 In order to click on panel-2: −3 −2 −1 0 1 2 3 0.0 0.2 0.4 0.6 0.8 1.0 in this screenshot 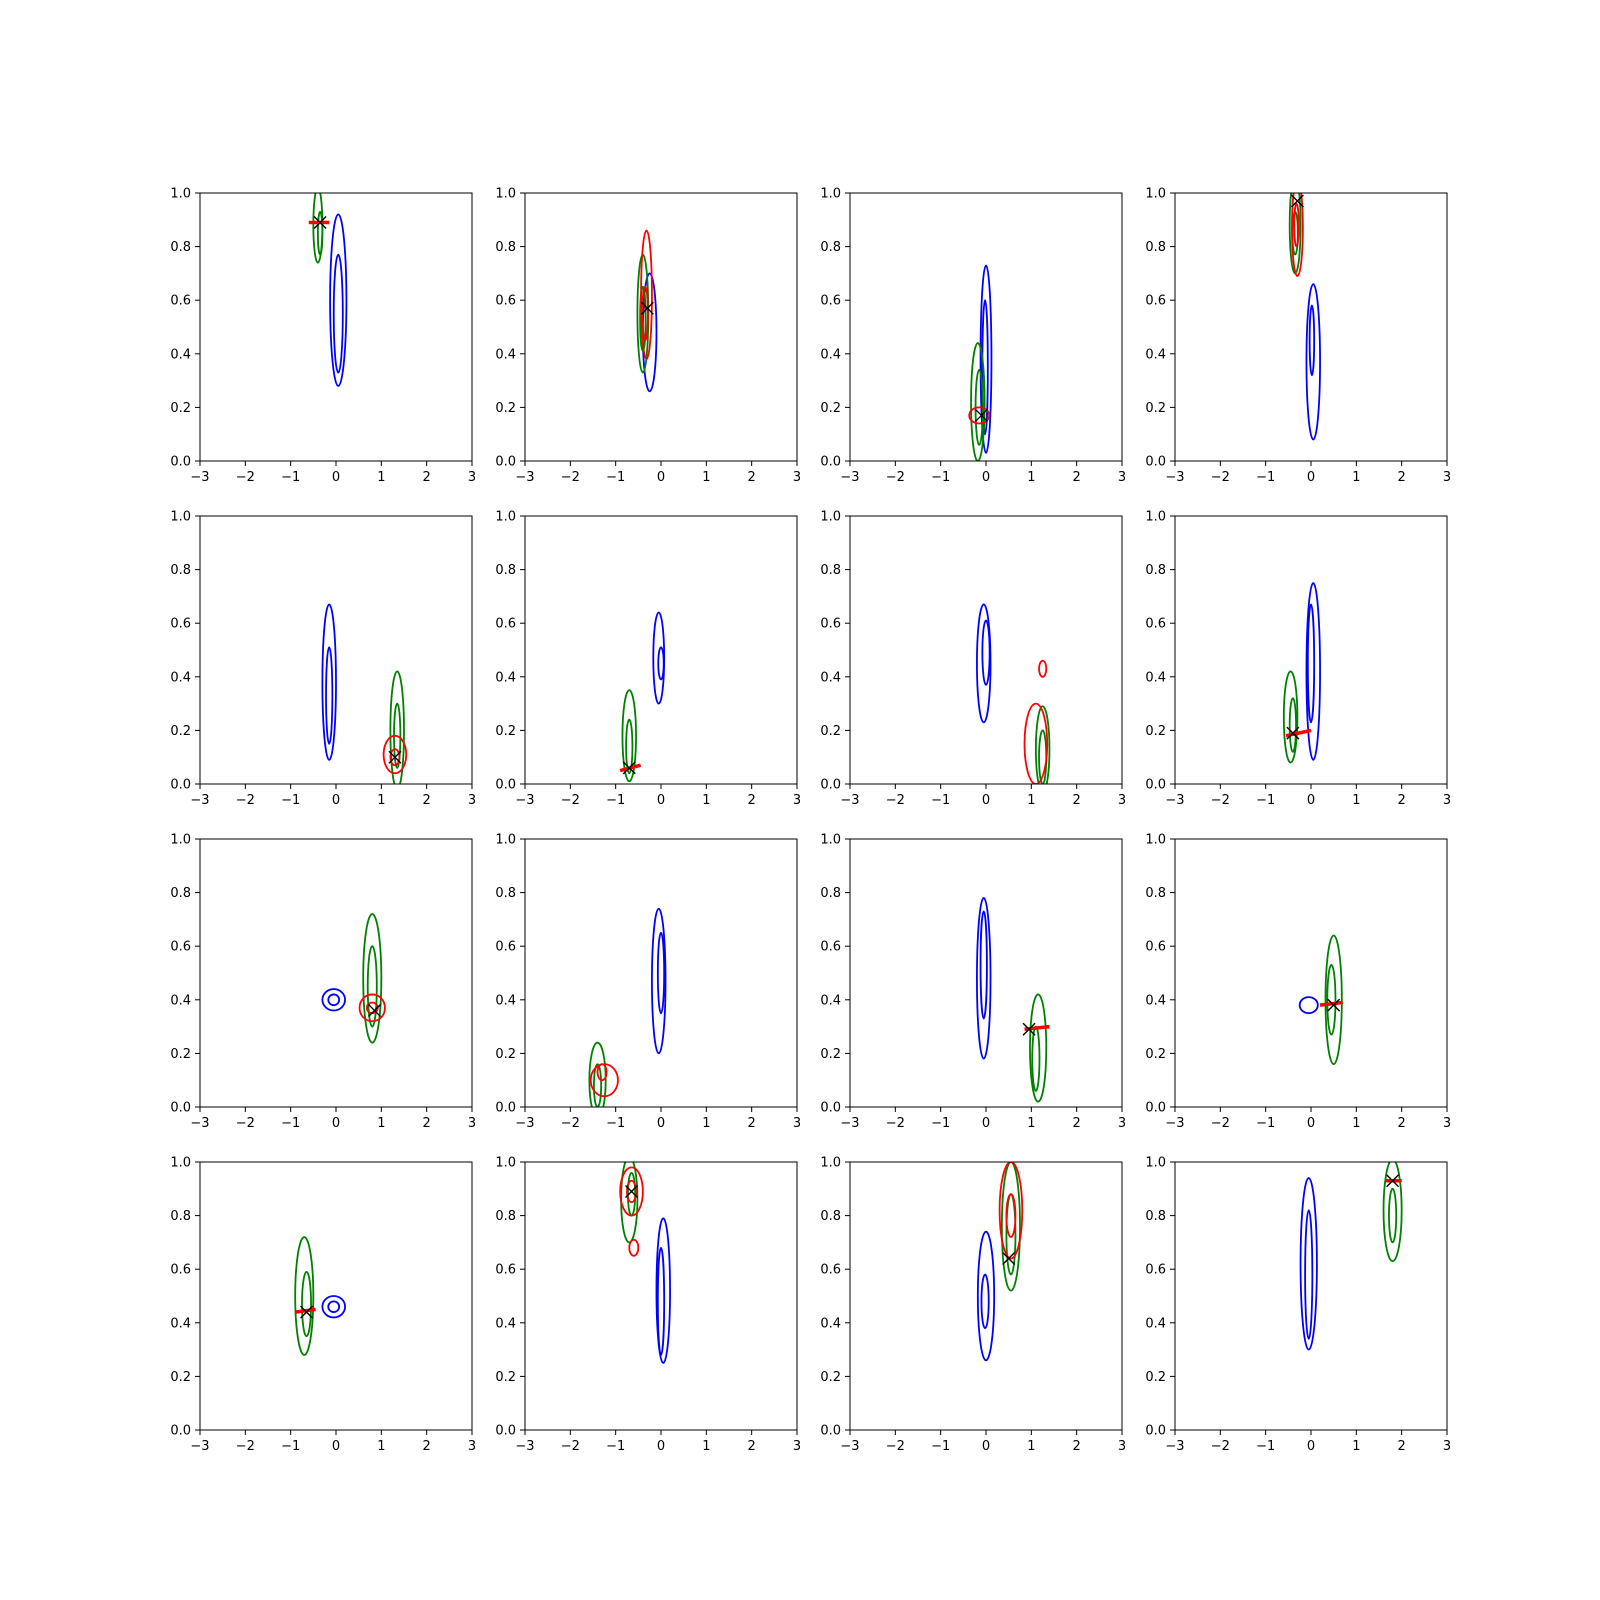, I will do `click(648, 336)`.